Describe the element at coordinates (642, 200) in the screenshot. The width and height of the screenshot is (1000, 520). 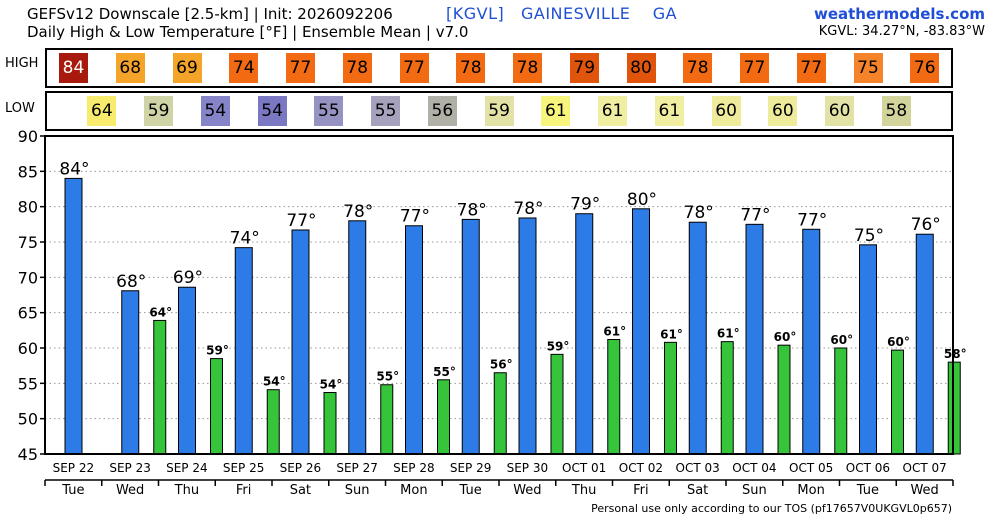
I see `high-value-label: 80°` at that location.